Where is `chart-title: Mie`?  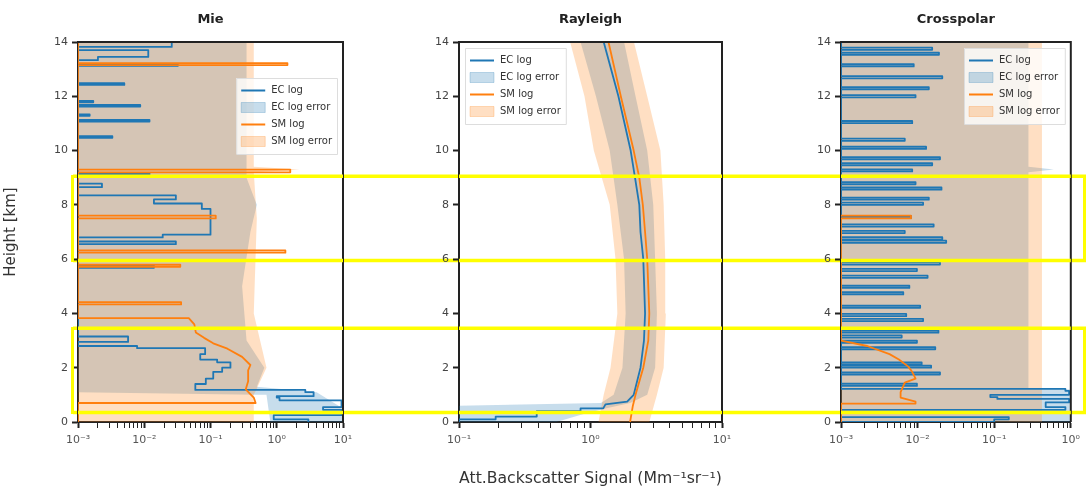 chart-title: Mie is located at coordinates (210, 19).